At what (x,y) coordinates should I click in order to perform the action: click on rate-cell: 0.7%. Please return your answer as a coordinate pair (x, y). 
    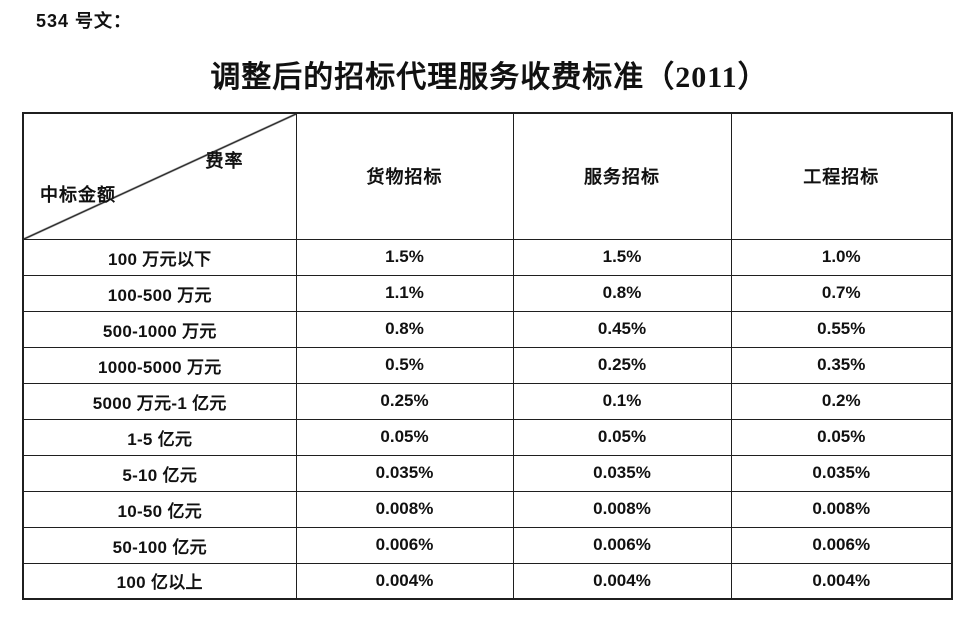
    Looking at the image, I should click on (841, 293).